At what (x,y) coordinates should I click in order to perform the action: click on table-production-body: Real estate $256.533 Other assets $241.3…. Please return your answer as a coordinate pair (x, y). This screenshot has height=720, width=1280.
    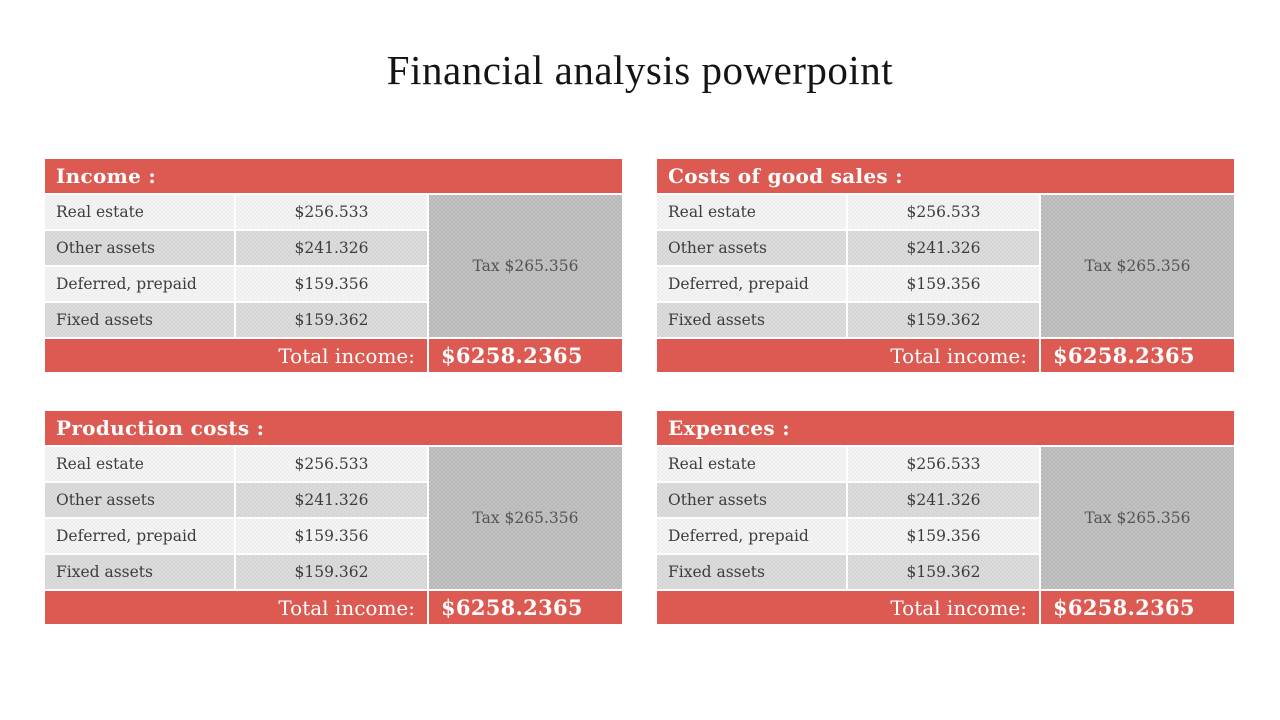
    Looking at the image, I should click on (333, 518).